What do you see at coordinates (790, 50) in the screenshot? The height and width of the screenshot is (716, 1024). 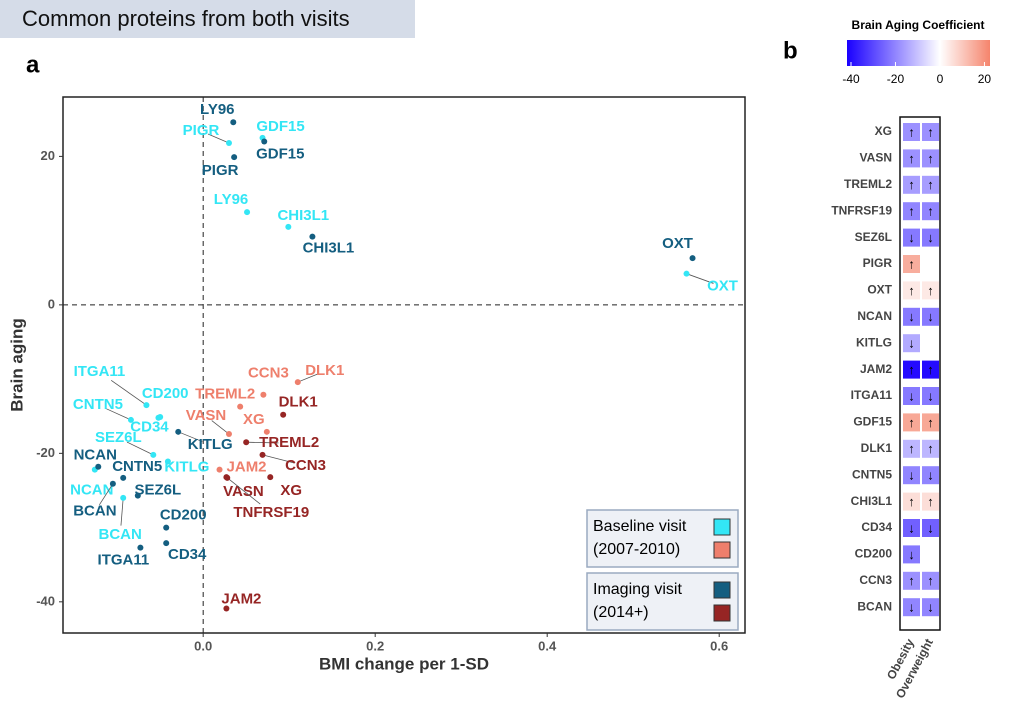 I see `panel-label: b` at bounding box center [790, 50].